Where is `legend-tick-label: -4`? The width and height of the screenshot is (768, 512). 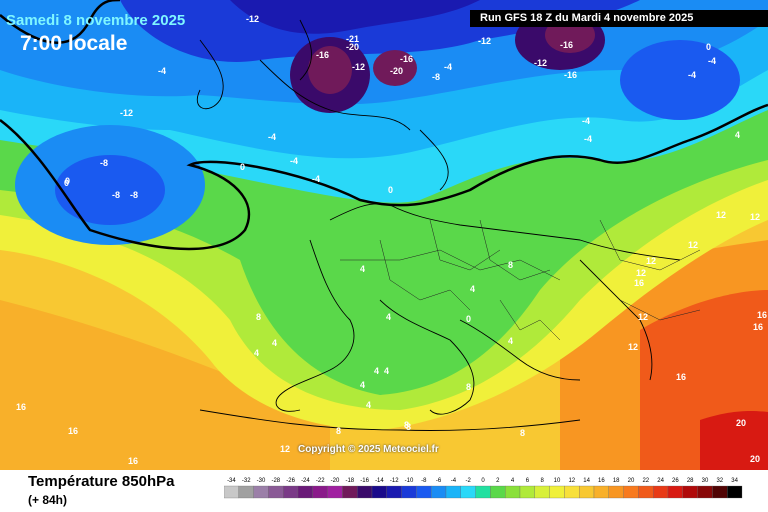 legend-tick-label: -4 is located at coordinates (454, 481).